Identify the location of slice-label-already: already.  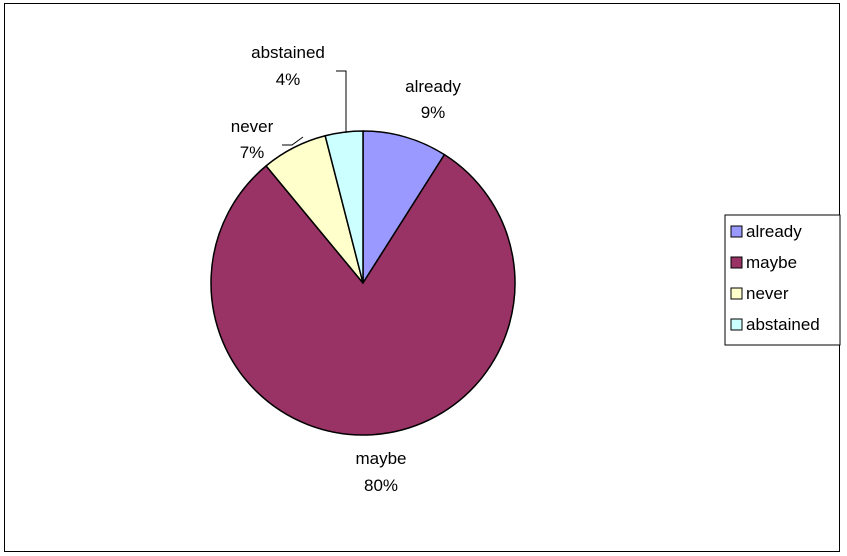
(433, 86).